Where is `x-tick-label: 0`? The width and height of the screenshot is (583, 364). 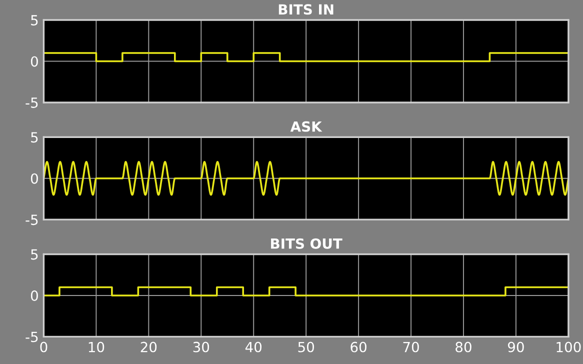
x-tick-label: 0 is located at coordinates (44, 347).